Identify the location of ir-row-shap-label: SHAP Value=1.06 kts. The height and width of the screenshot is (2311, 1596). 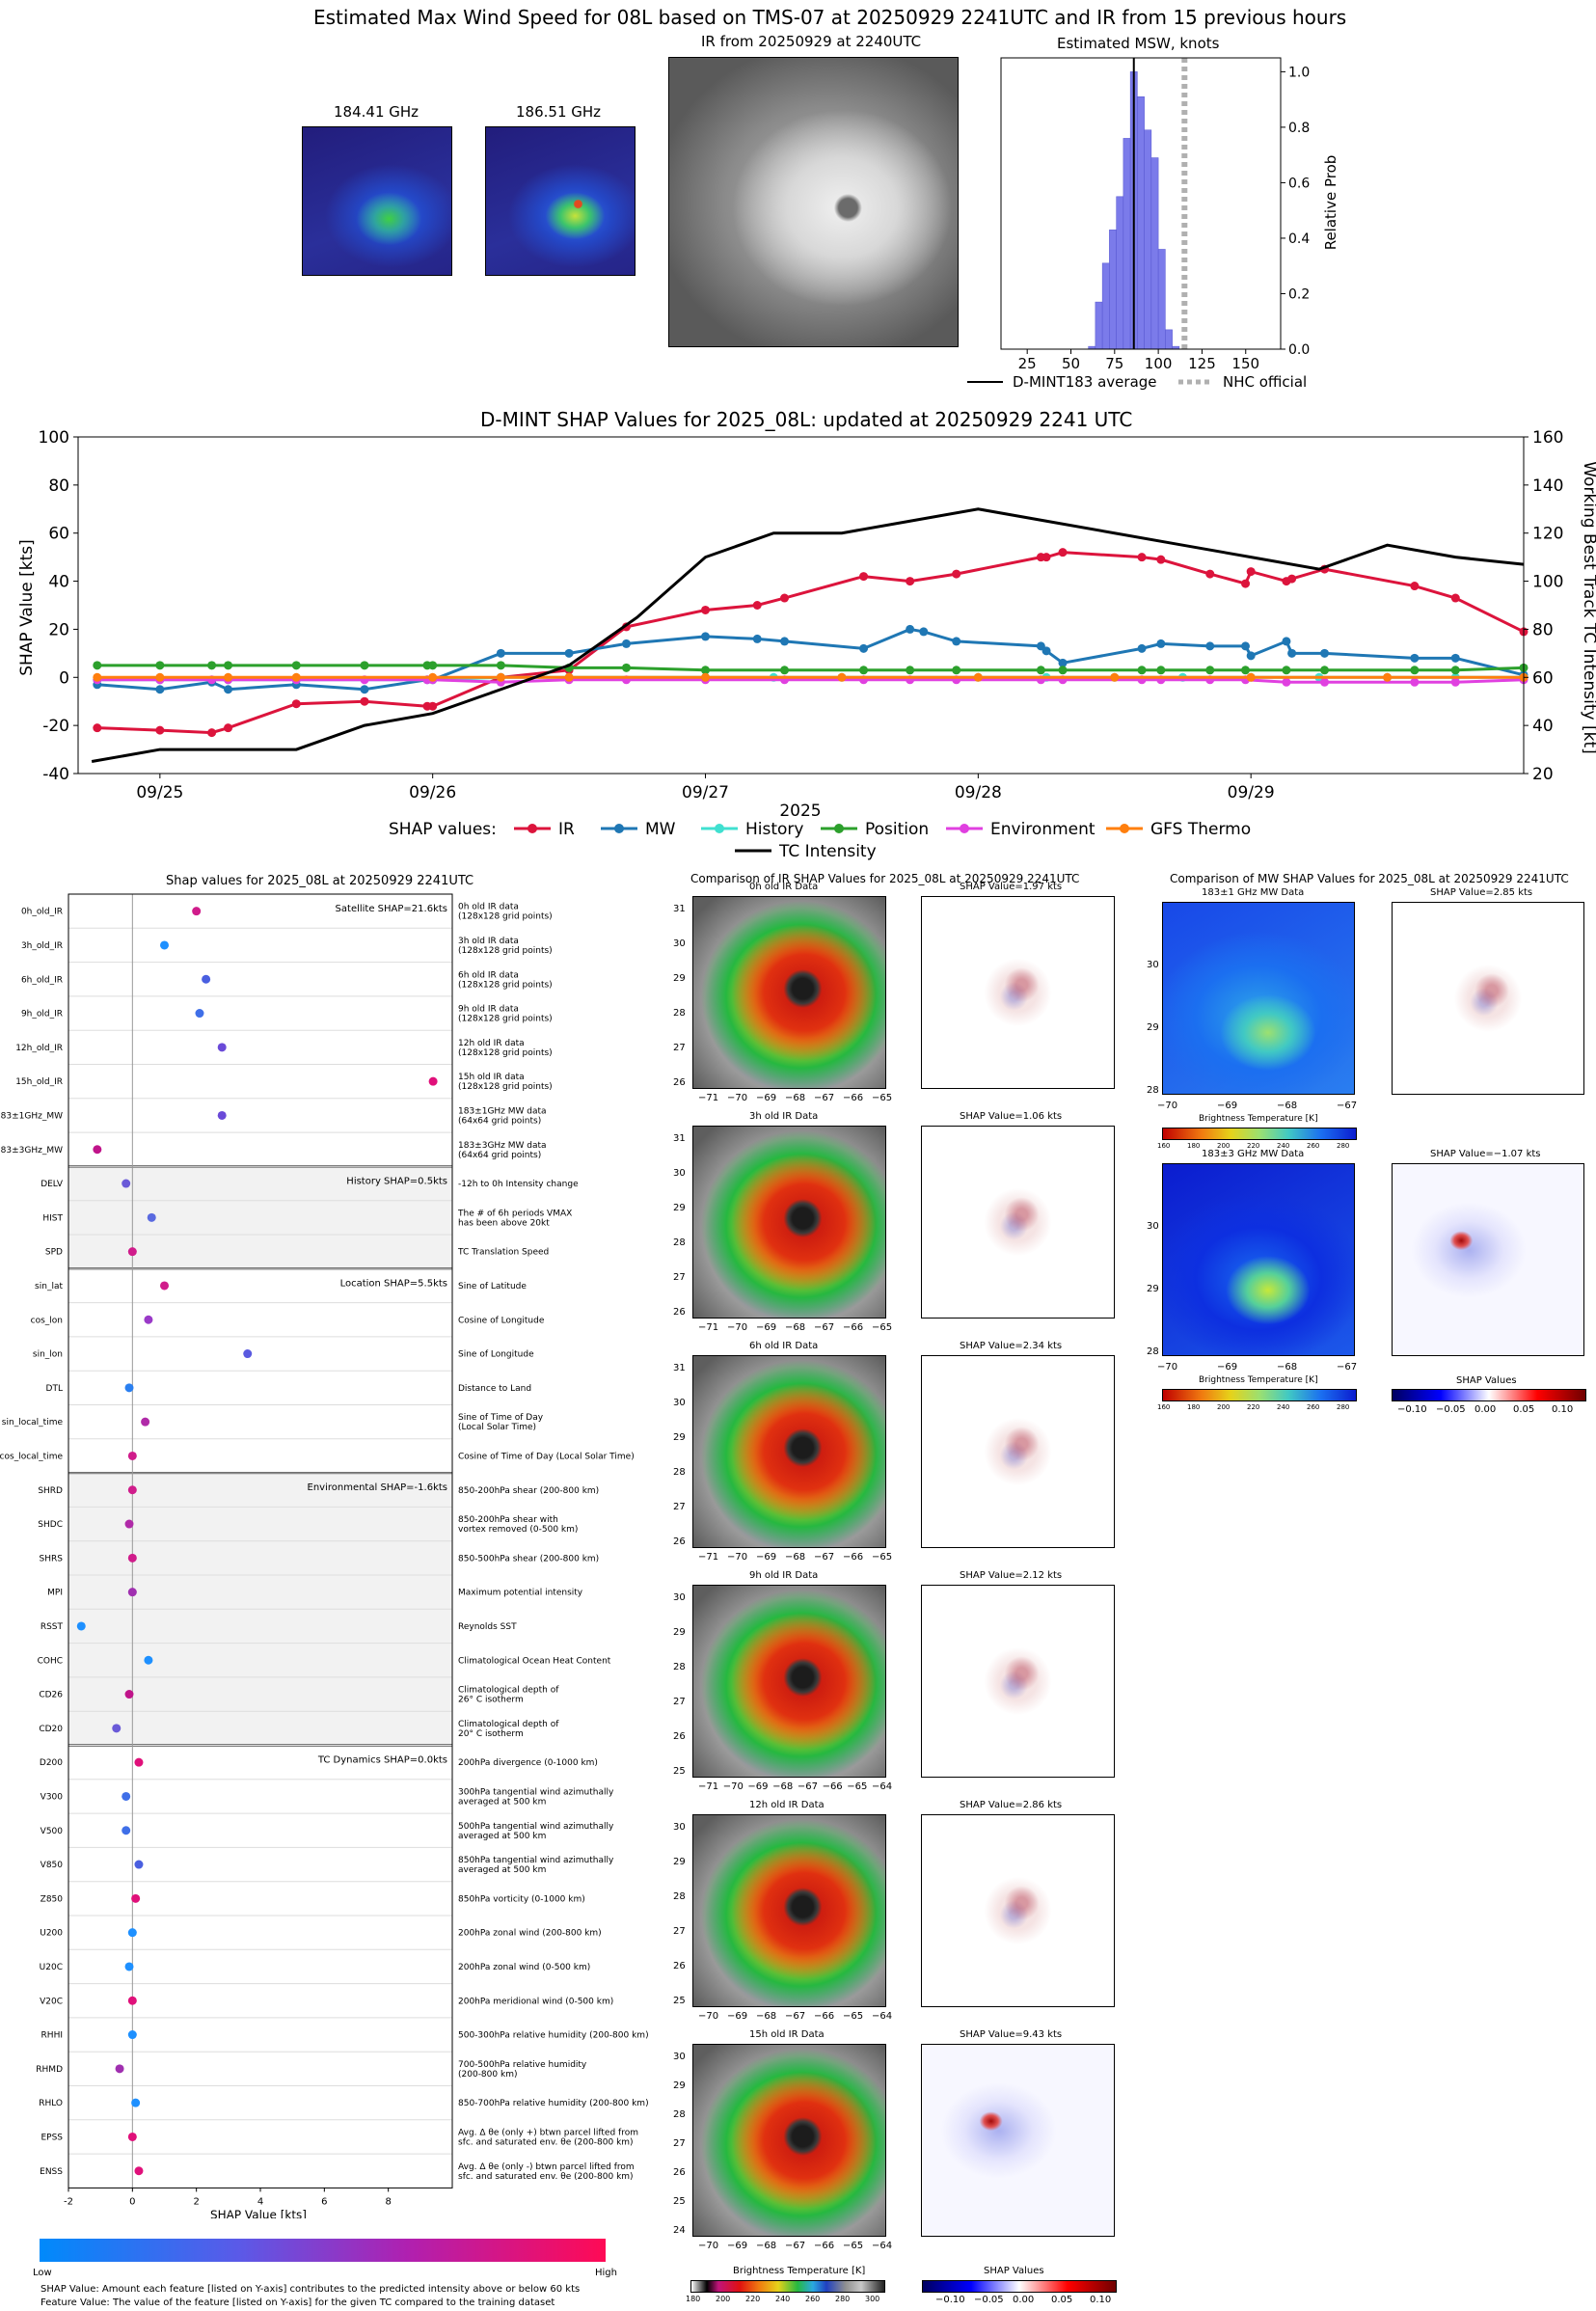
(1011, 1116).